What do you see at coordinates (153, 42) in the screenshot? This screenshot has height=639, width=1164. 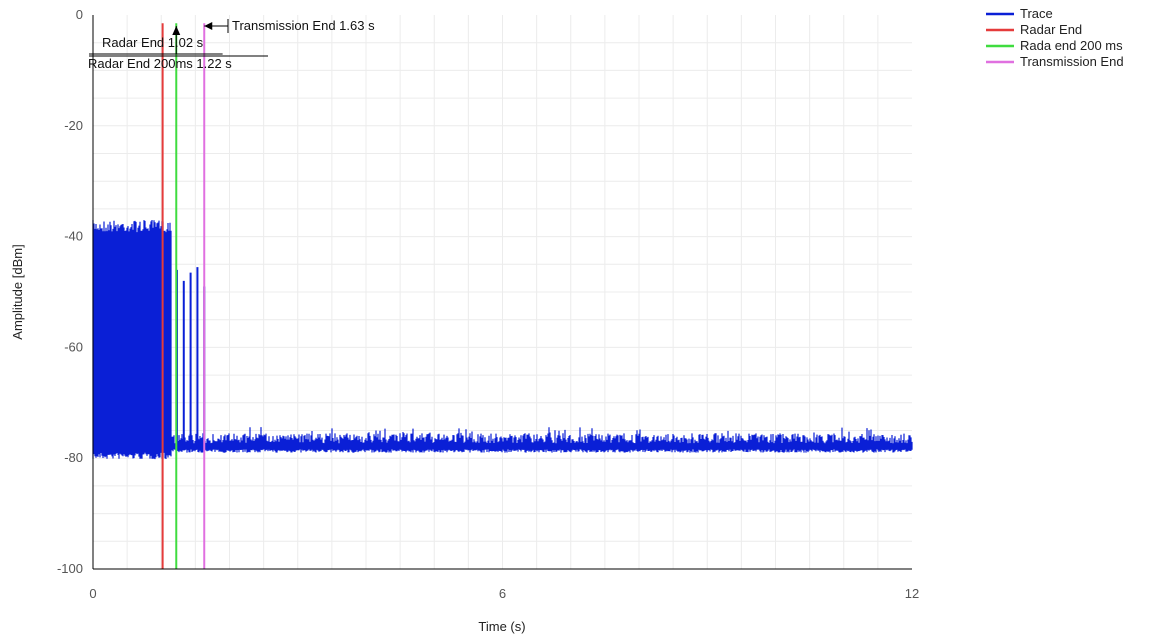 I see `annotation-label: Radar End 1.02 s` at bounding box center [153, 42].